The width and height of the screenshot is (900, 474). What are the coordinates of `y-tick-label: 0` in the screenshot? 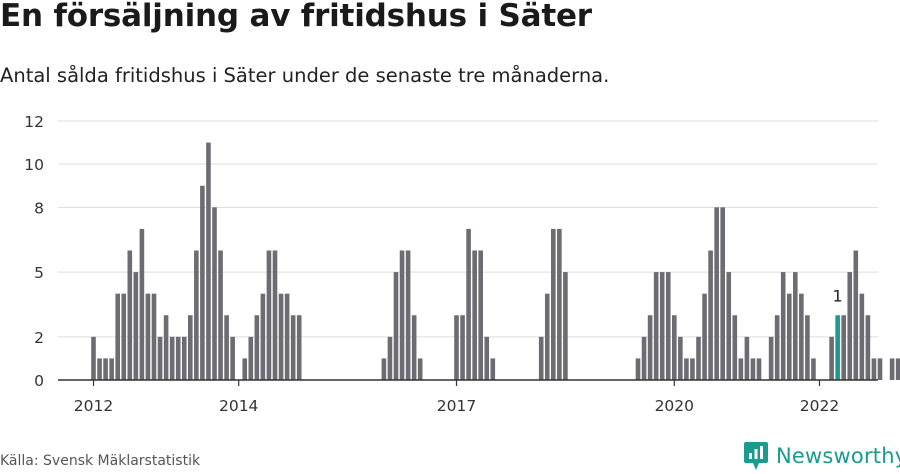 It's located at (39, 381).